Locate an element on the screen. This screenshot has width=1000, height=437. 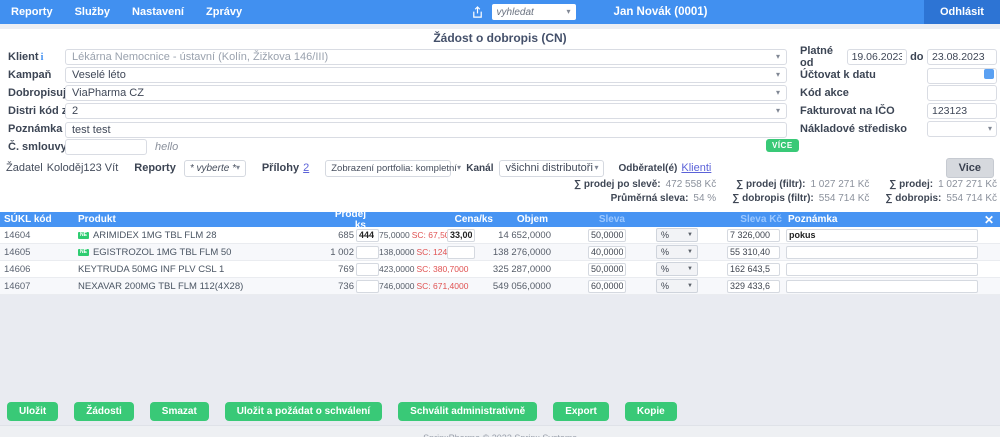
cell-prodej-ks: 736 is located at coordinates (346, 286).